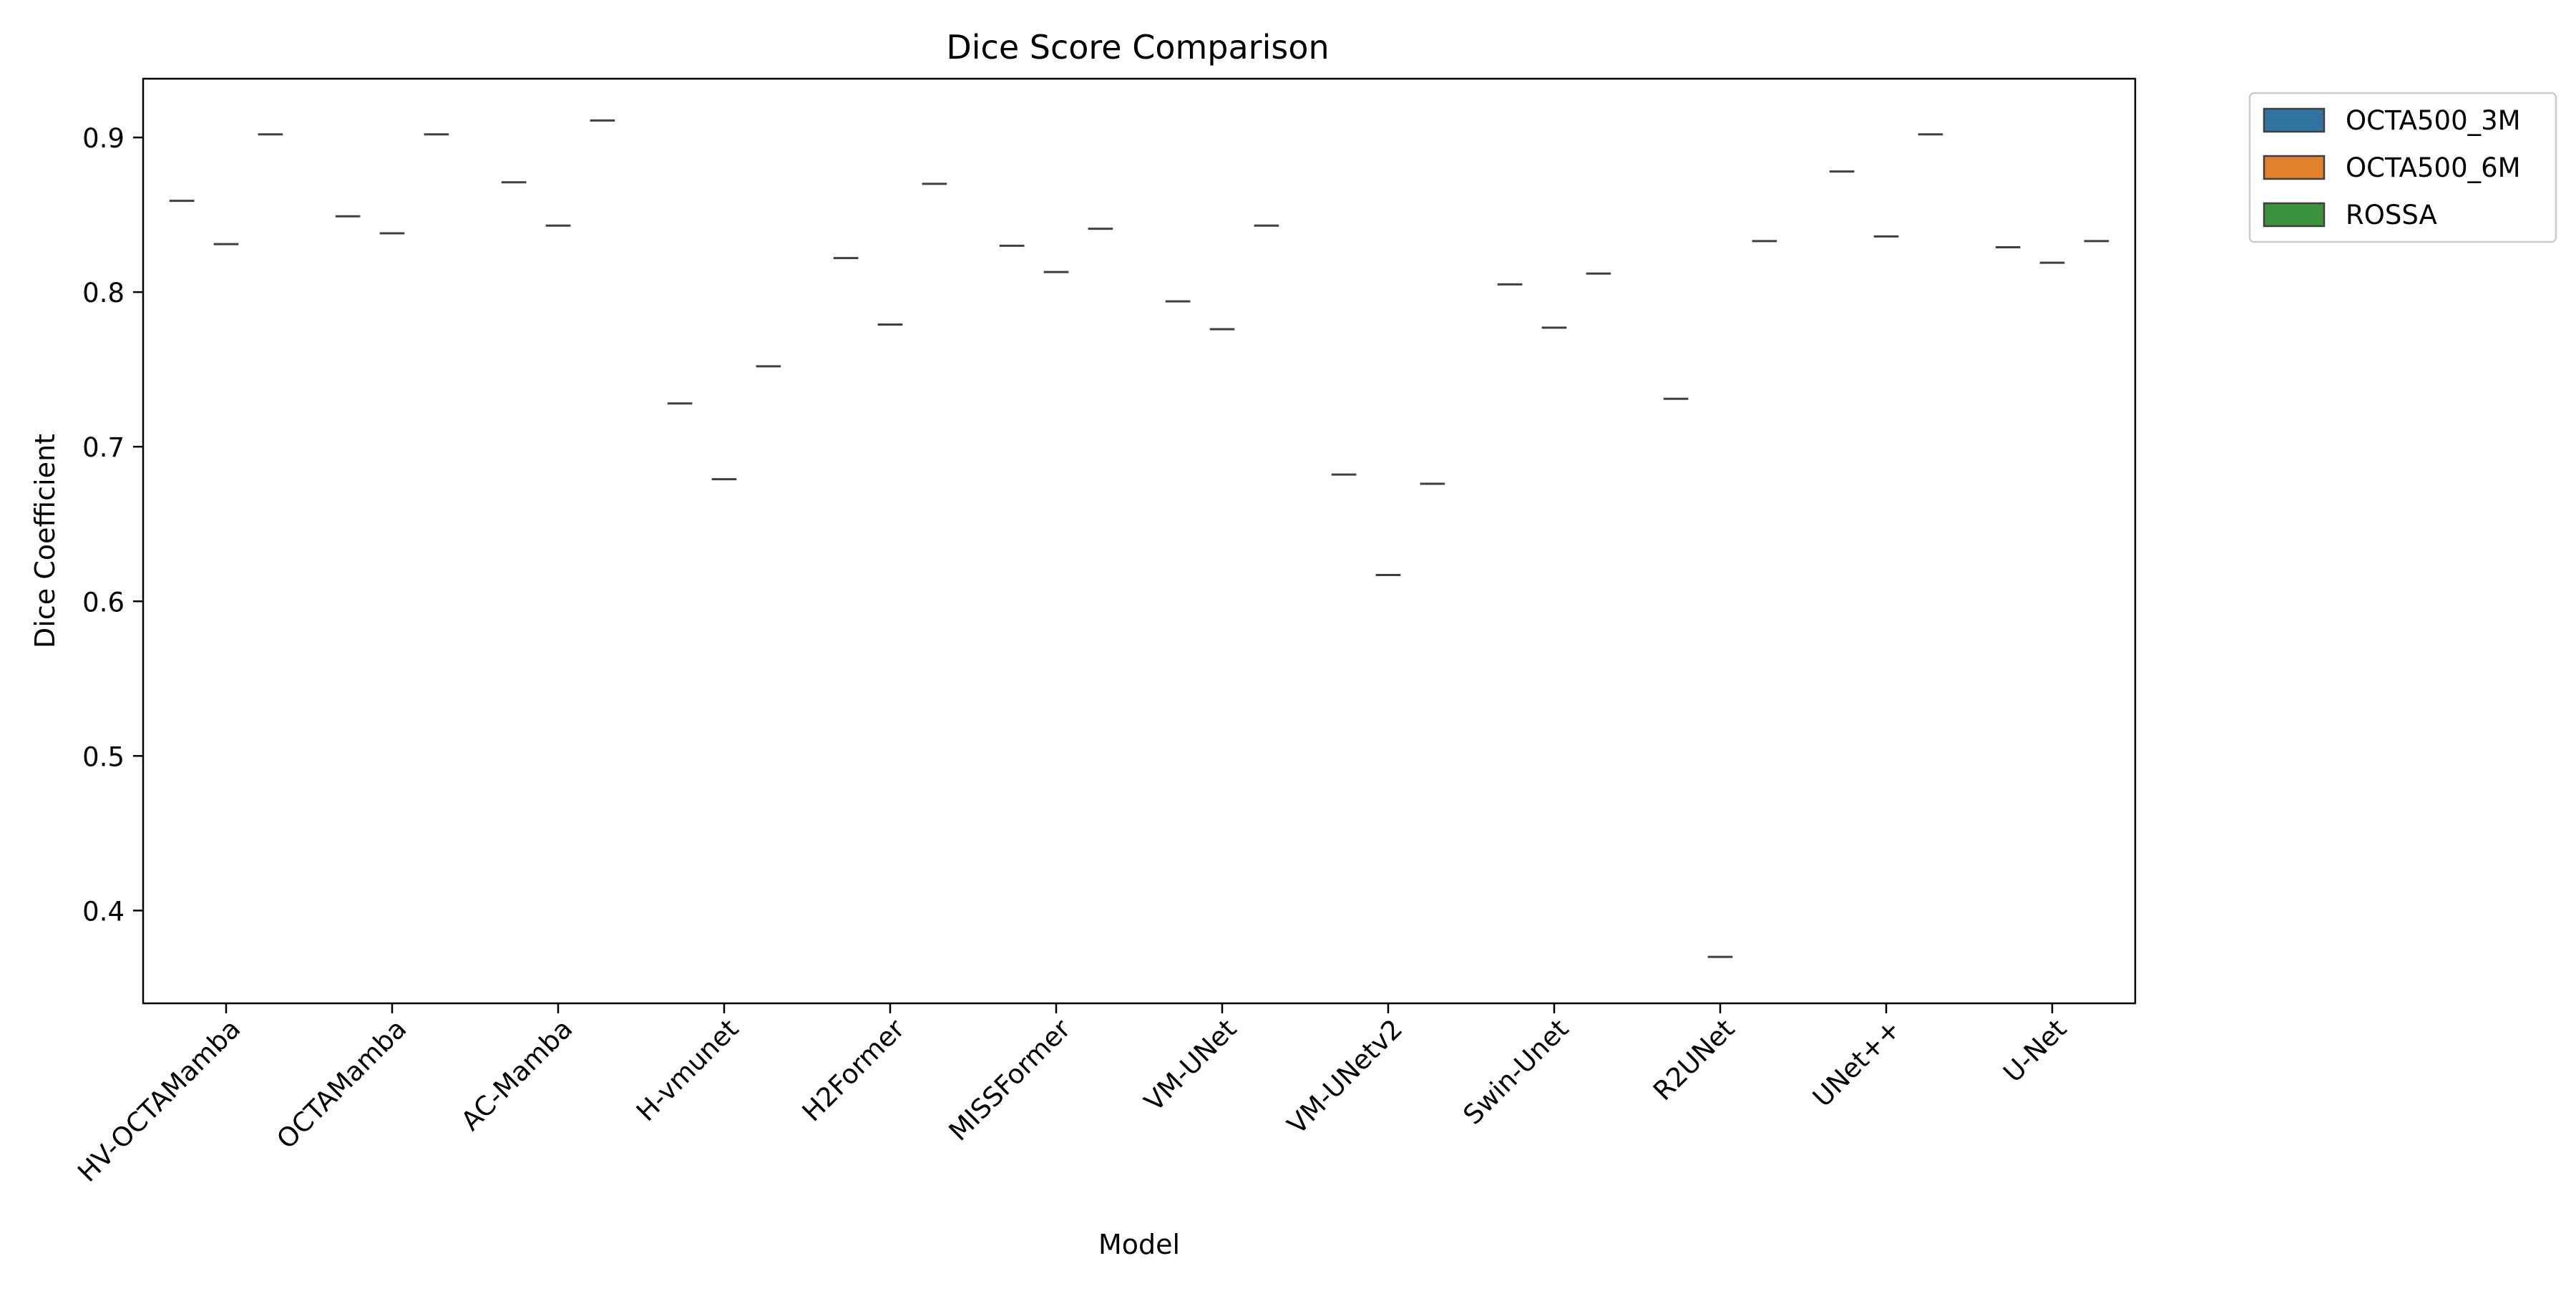  Describe the element at coordinates (103, 293) in the screenshot. I see `y-tick-label: 0.8` at that location.